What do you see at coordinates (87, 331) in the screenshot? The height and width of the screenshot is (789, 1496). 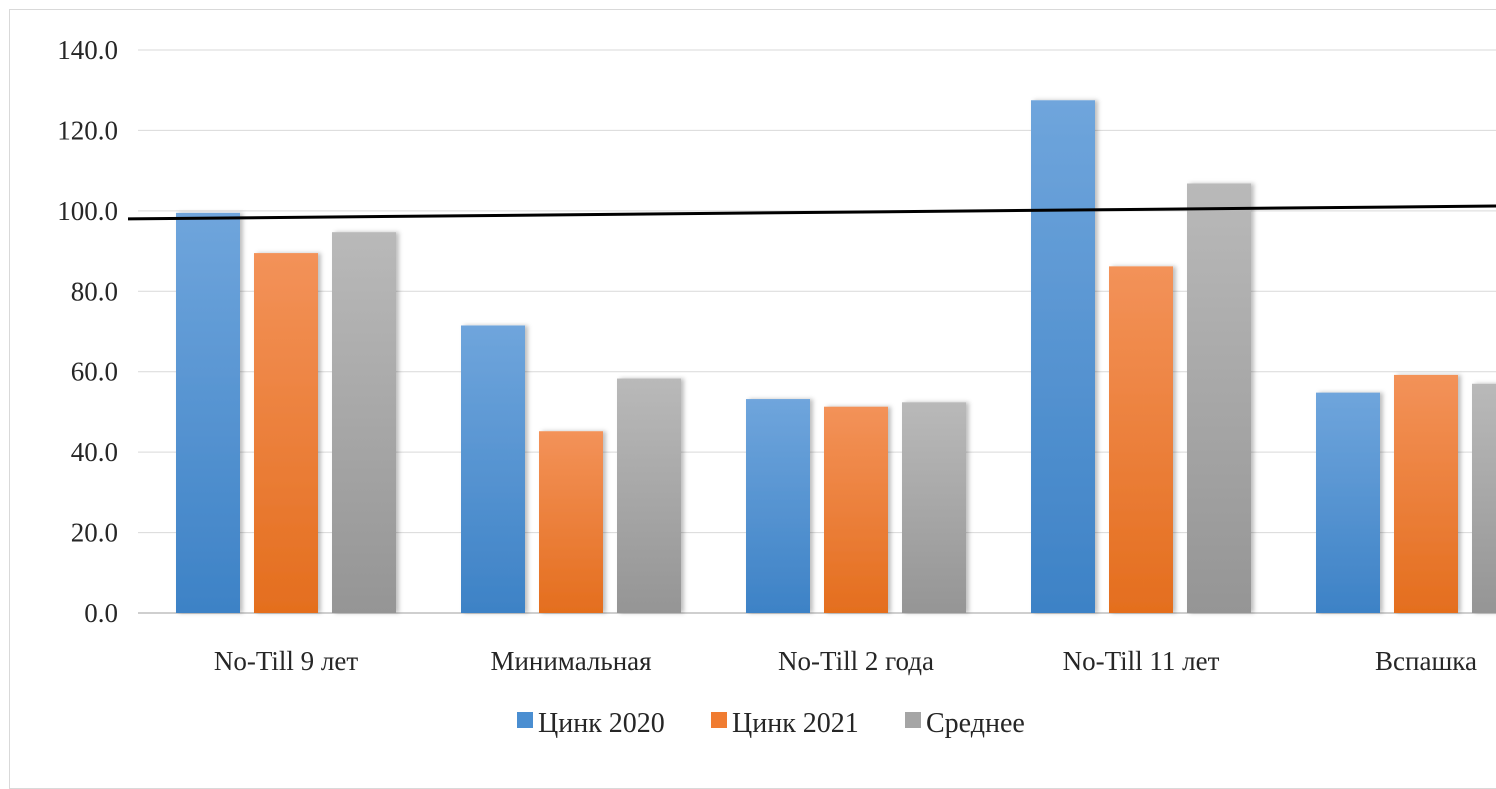 I see `y-axis-ticks: 0.0 20.0 40.0 60.0 80.0 100.0 120.0 140.0` at bounding box center [87, 331].